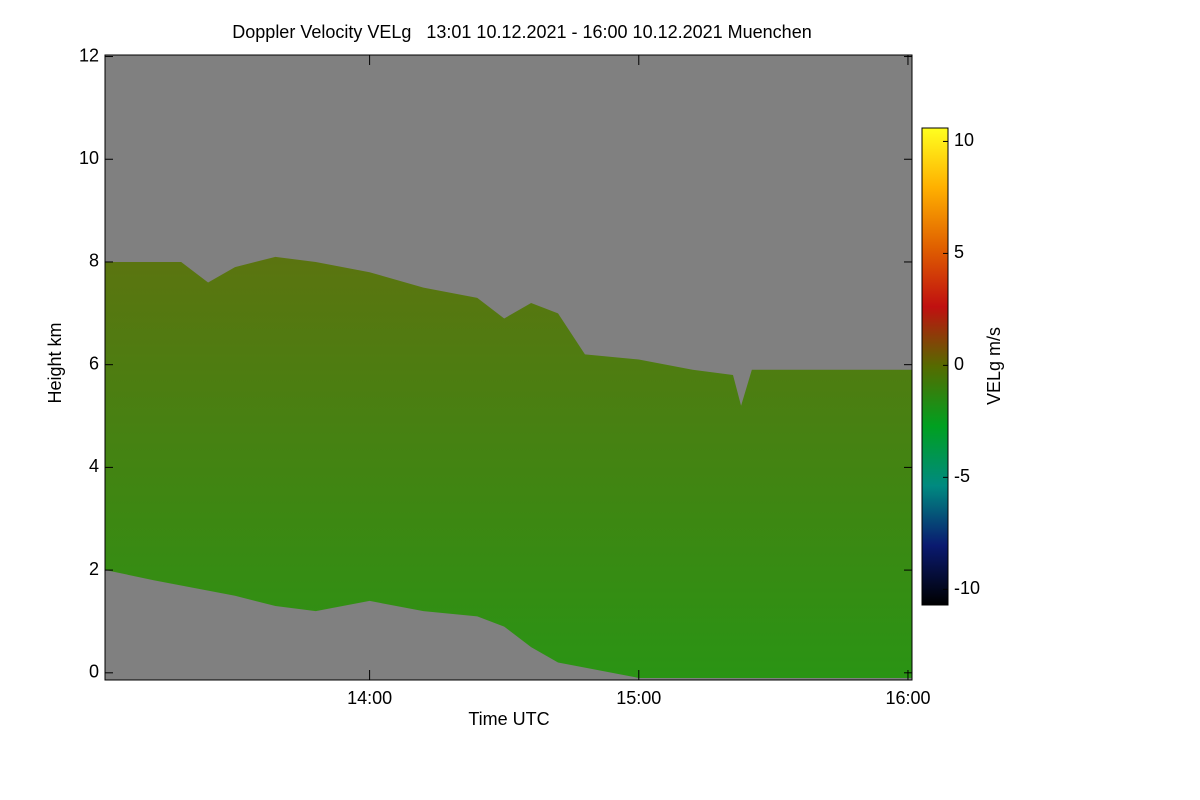 This screenshot has height=800, width=1200. Describe the element at coordinates (962, 476) in the screenshot. I see `colorbar-tick-label: -5` at that location.